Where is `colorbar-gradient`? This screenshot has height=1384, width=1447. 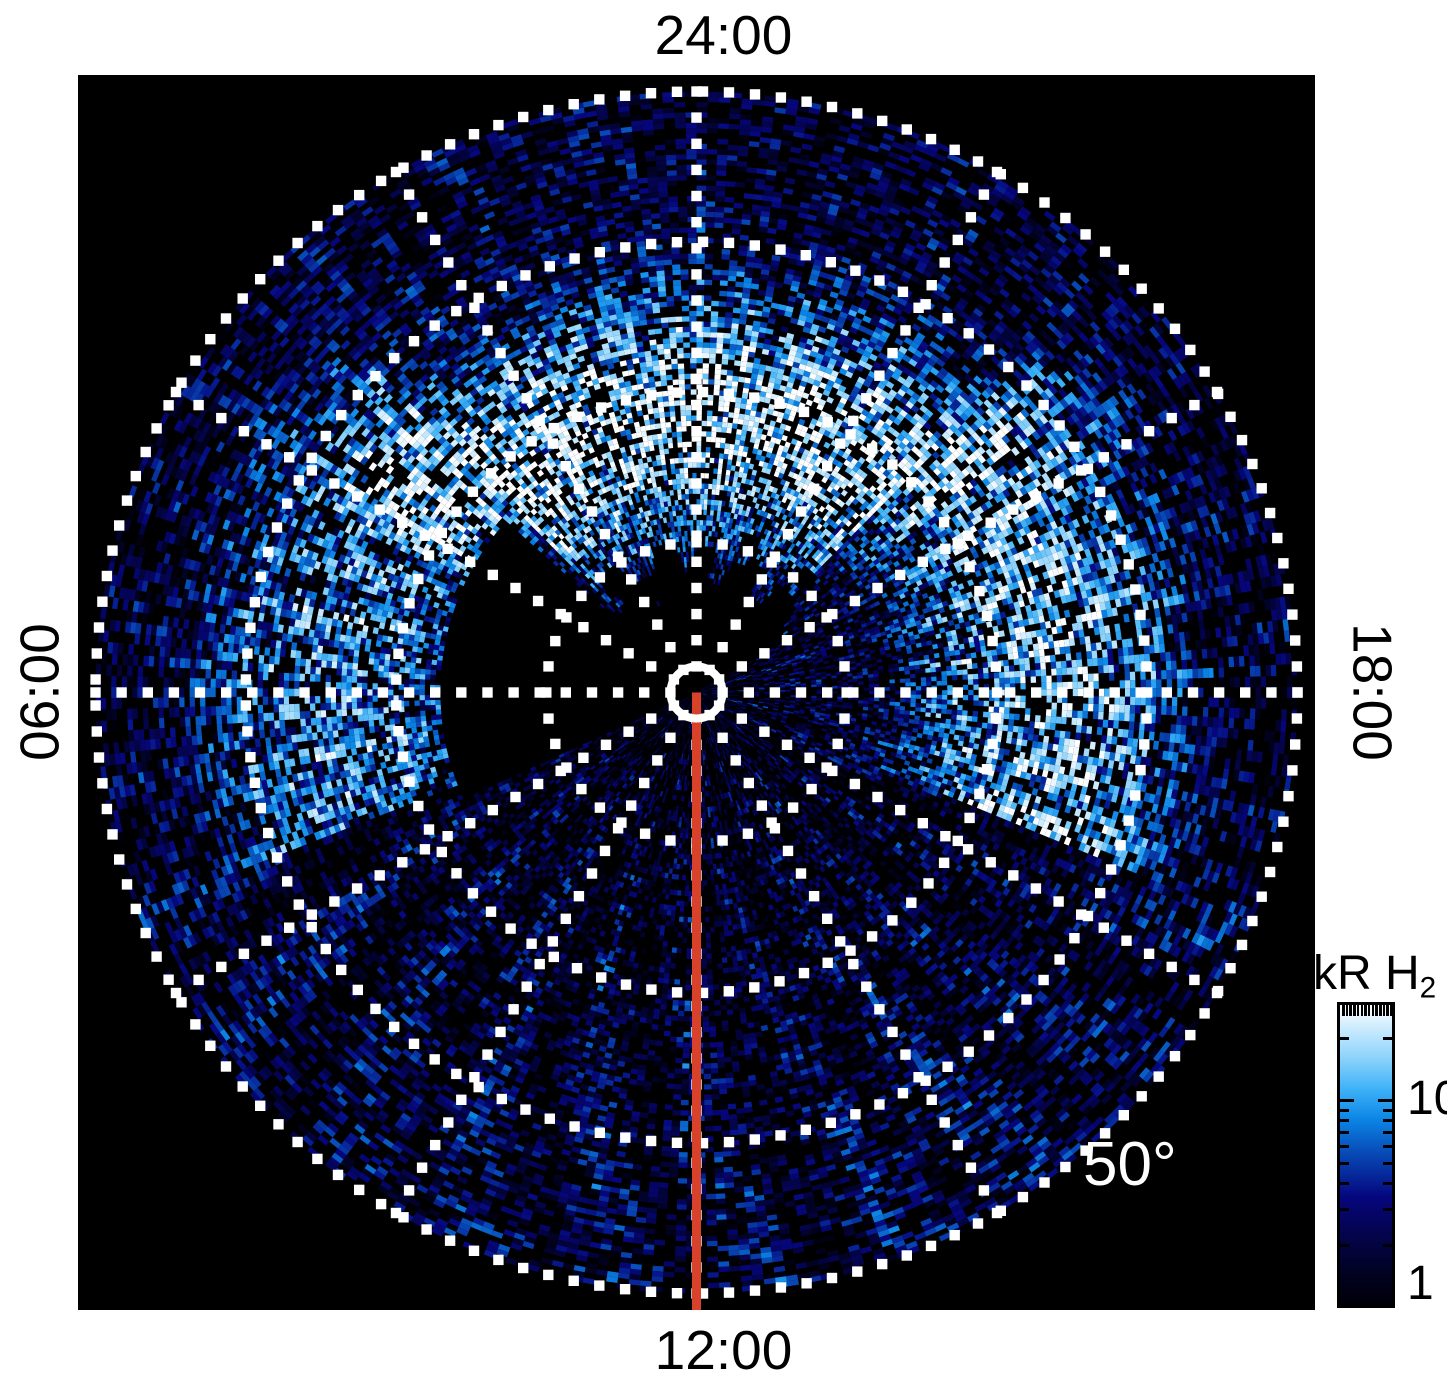
colorbar-gradient is located at coordinates (1366, 1155).